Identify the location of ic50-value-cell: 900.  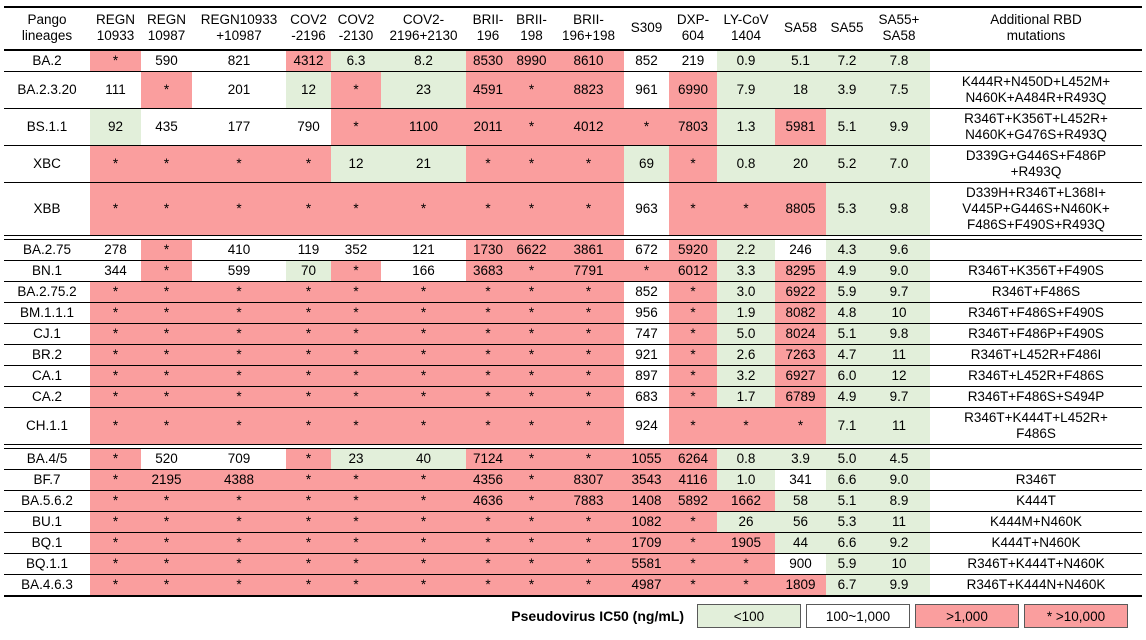
(800, 564).